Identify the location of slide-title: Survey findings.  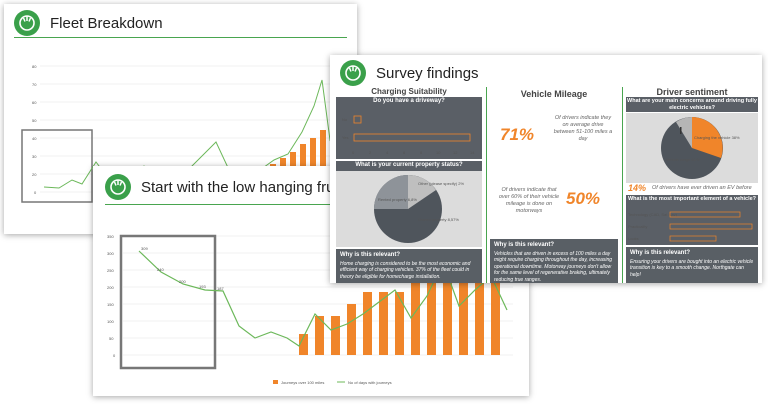
(427, 73).